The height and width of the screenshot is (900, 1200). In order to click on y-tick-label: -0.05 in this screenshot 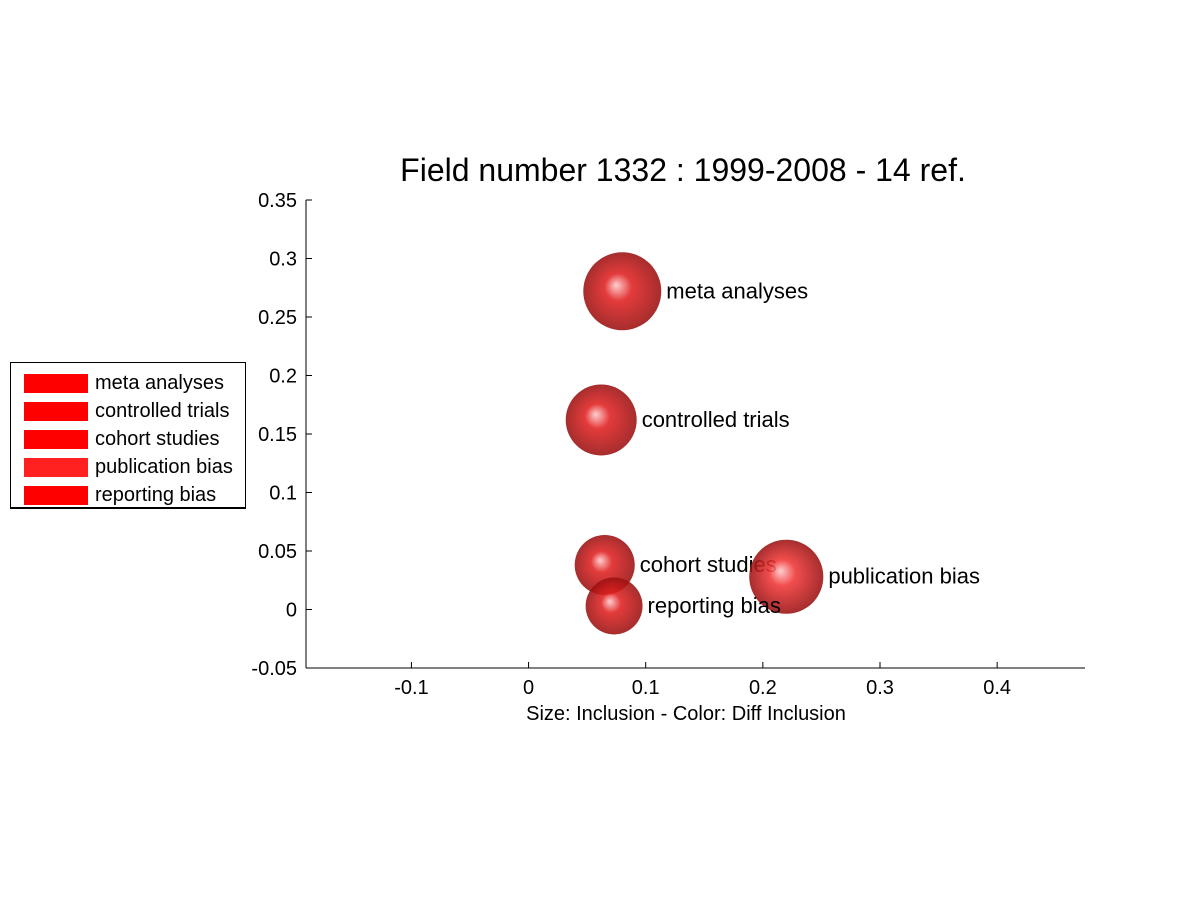, I will do `click(274, 669)`.